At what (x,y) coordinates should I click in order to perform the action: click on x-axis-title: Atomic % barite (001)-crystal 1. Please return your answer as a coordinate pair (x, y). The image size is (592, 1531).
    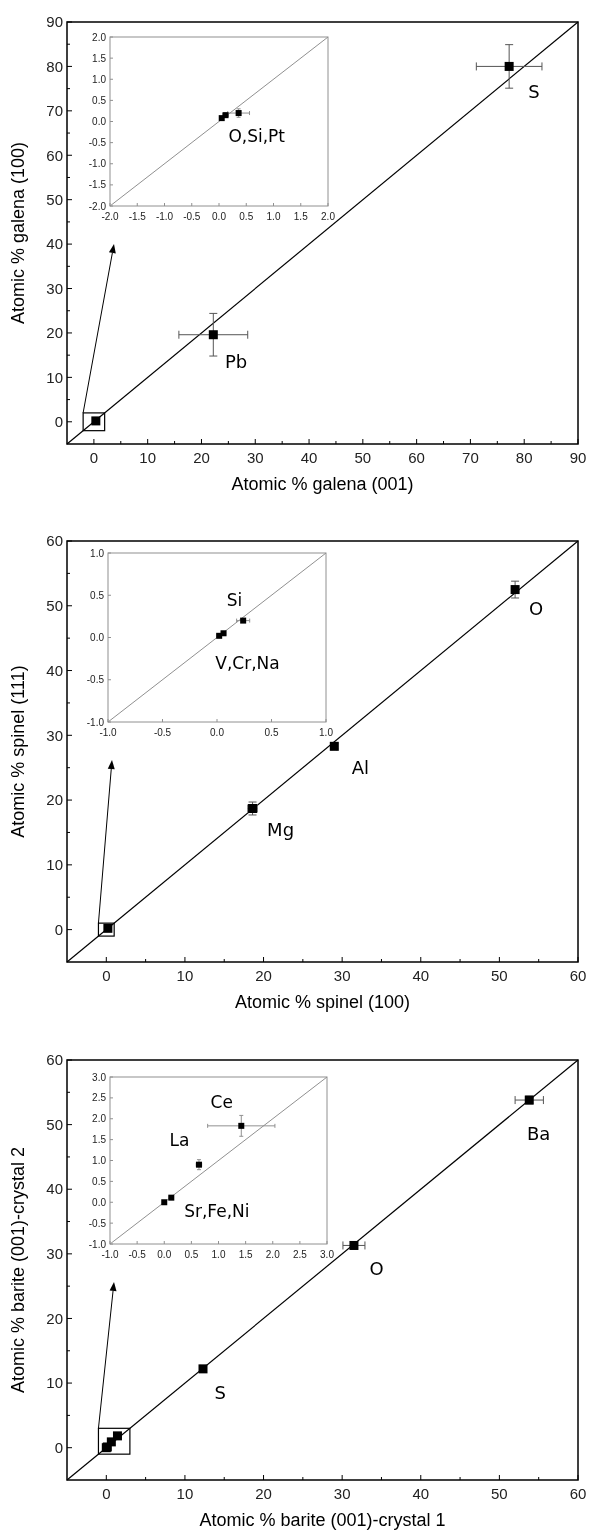
    Looking at the image, I should click on (322, 1520).